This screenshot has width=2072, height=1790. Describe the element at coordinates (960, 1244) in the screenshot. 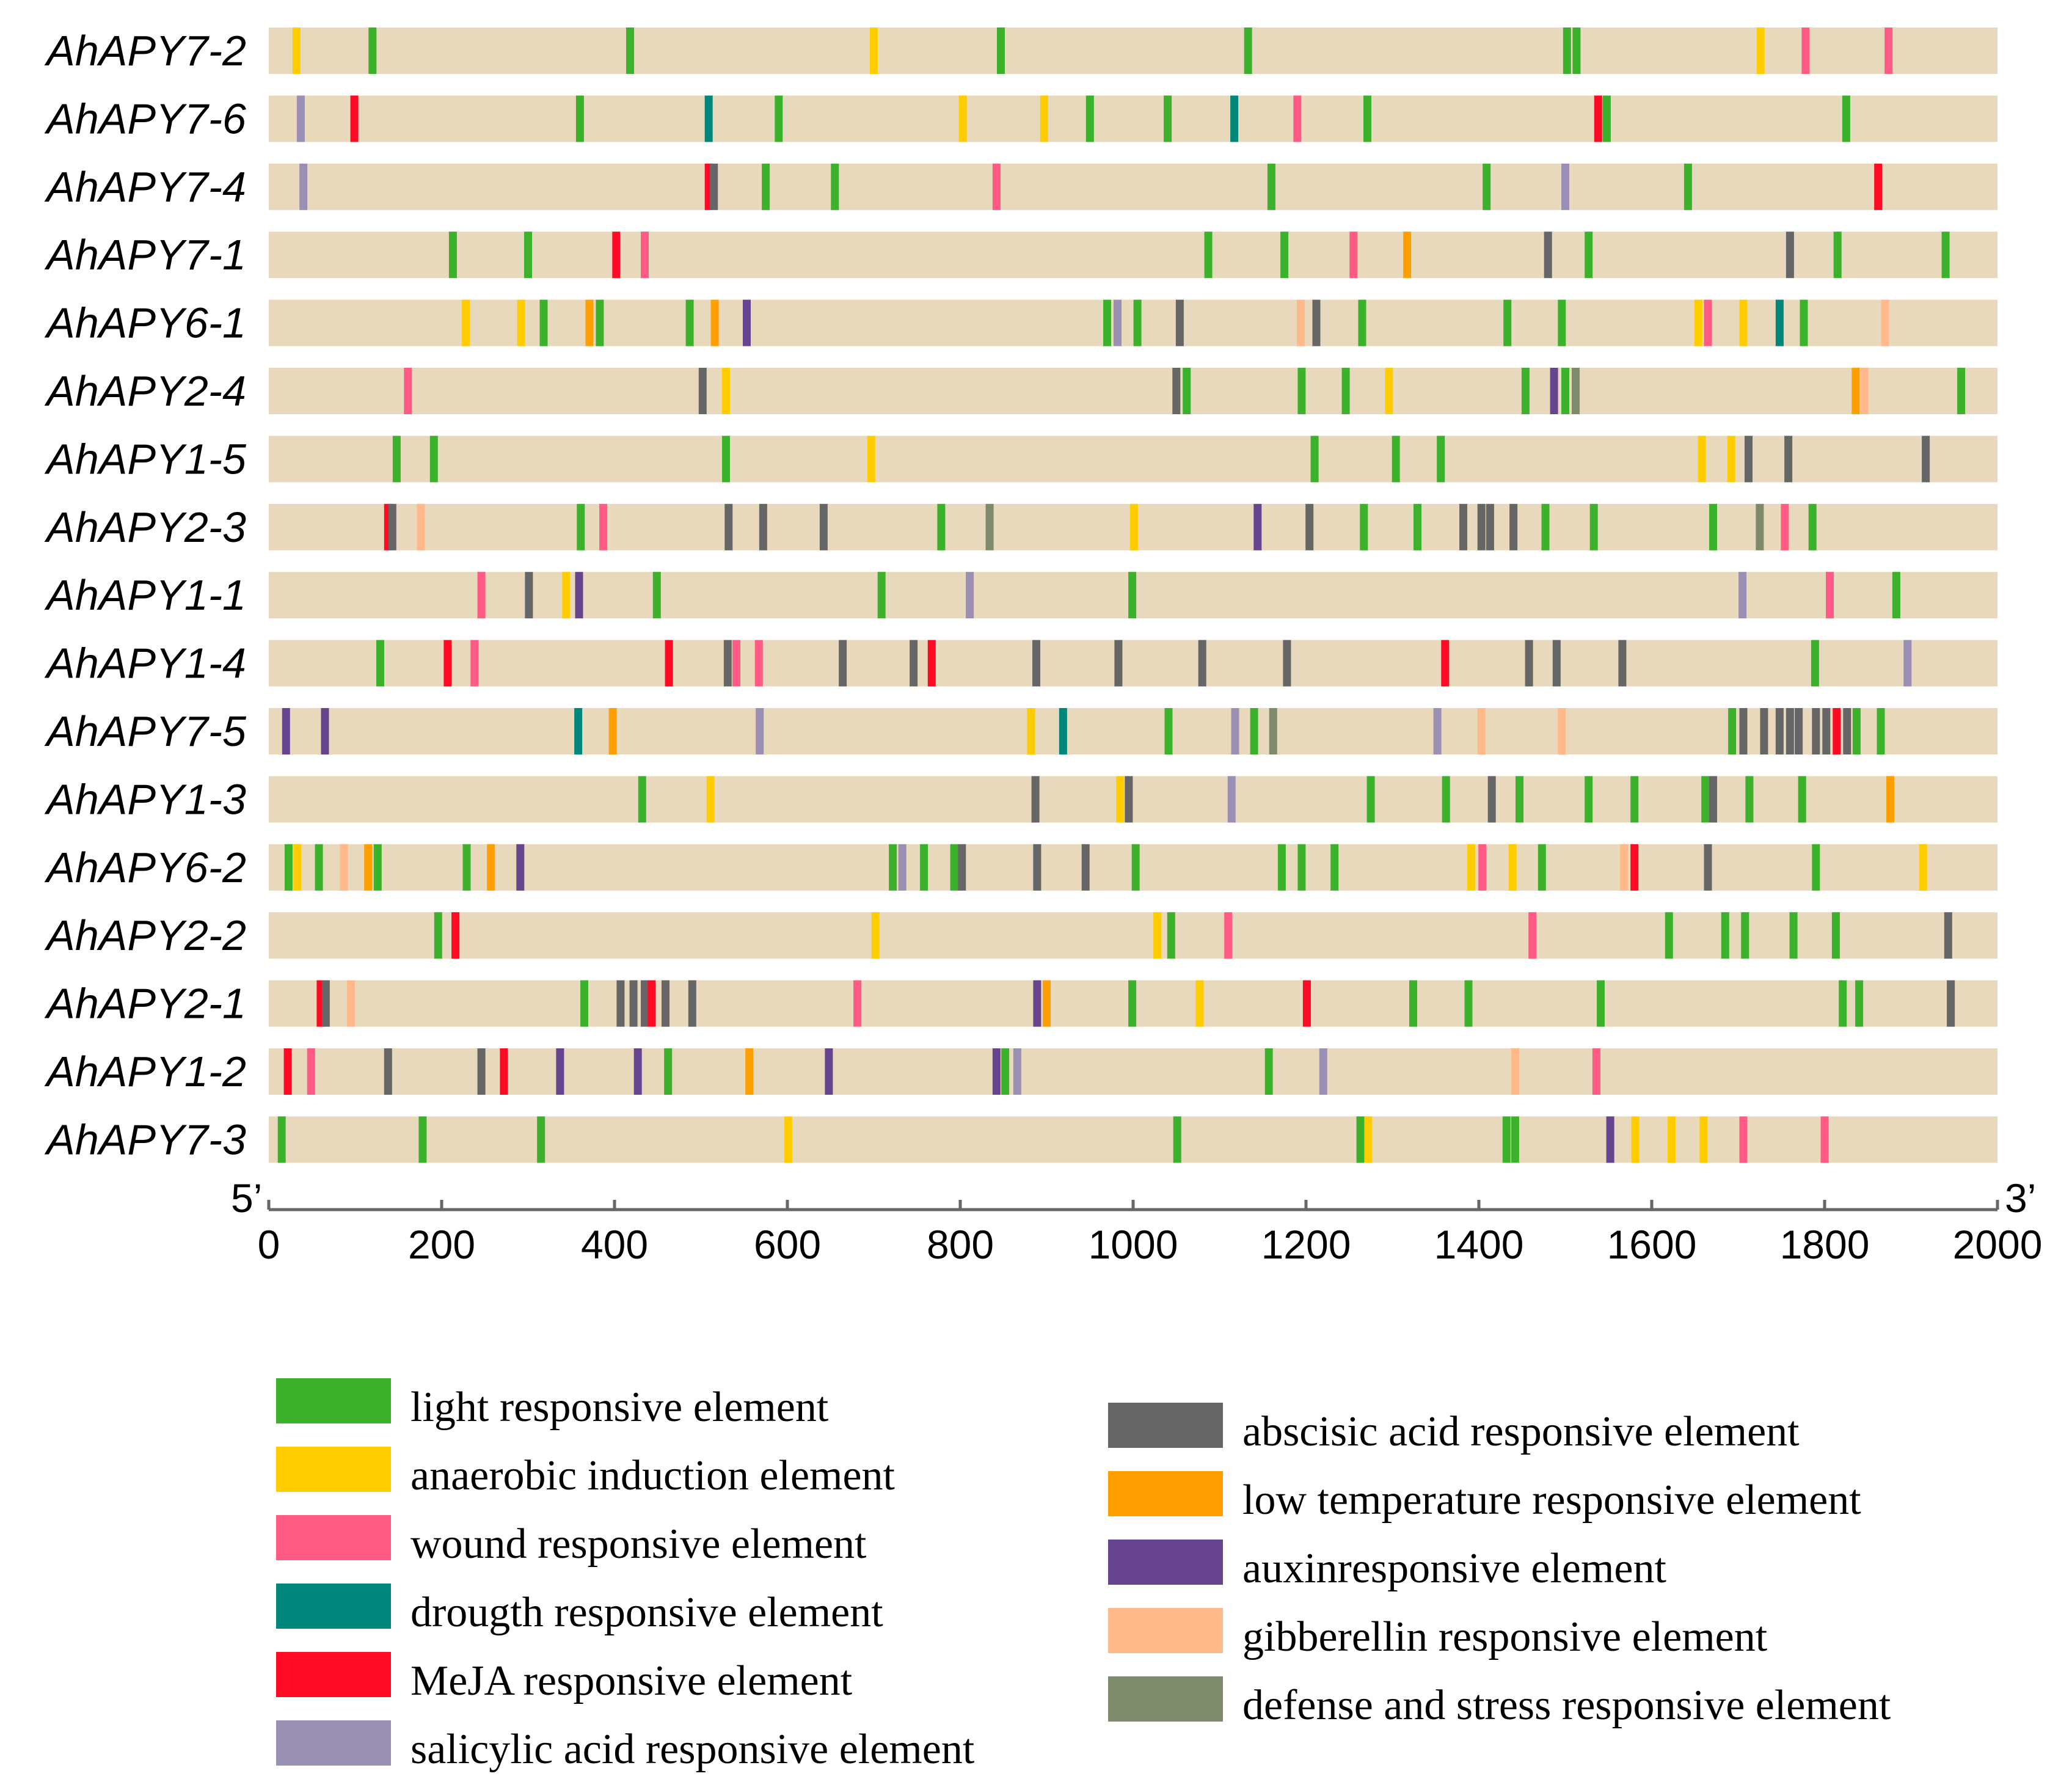

I see `x-tick-label: 800` at that location.